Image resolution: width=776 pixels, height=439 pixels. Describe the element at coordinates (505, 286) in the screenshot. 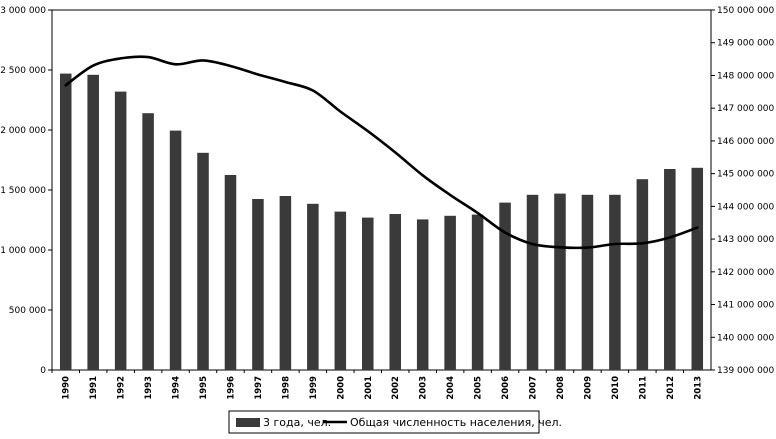

I see `bar-2006` at that location.